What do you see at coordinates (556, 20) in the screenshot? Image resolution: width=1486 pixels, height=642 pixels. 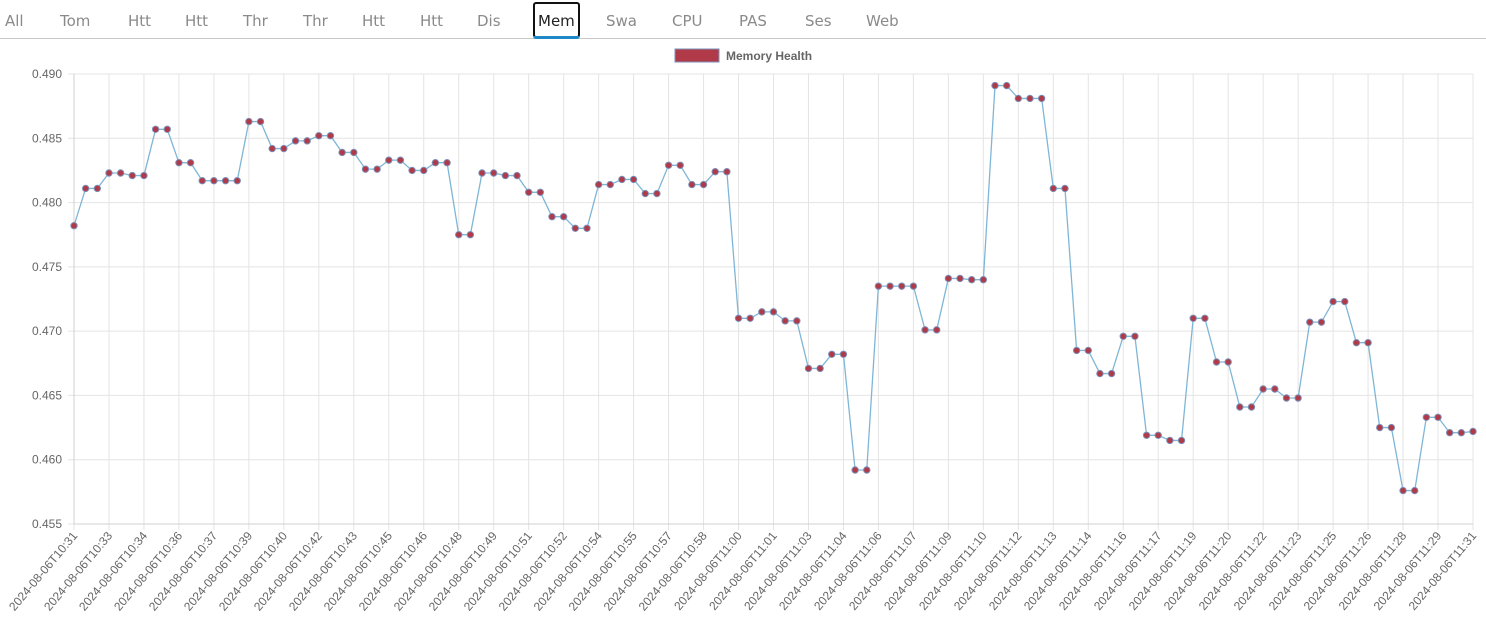 I see `tab-mem-9: Mem` at bounding box center [556, 20].